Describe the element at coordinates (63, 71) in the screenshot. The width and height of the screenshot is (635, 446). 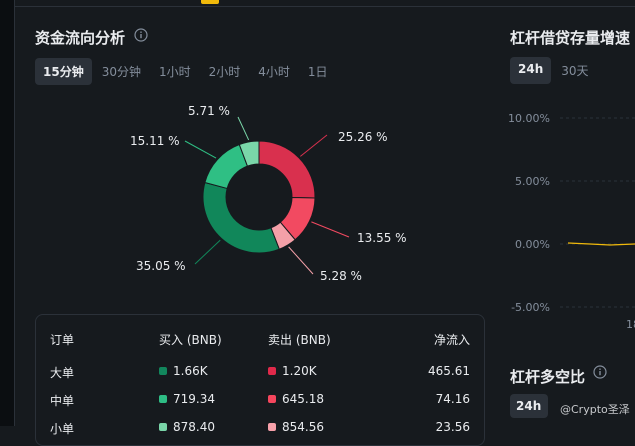
I see `tab-15m: 15分钟` at that location.